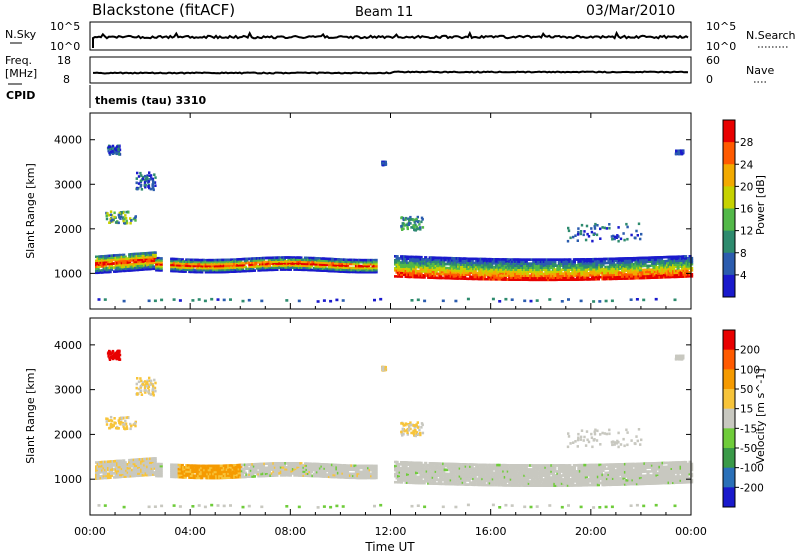  Describe the element at coordinates (390, 70) in the screenshot. I see `freq-panel-frame` at that location.